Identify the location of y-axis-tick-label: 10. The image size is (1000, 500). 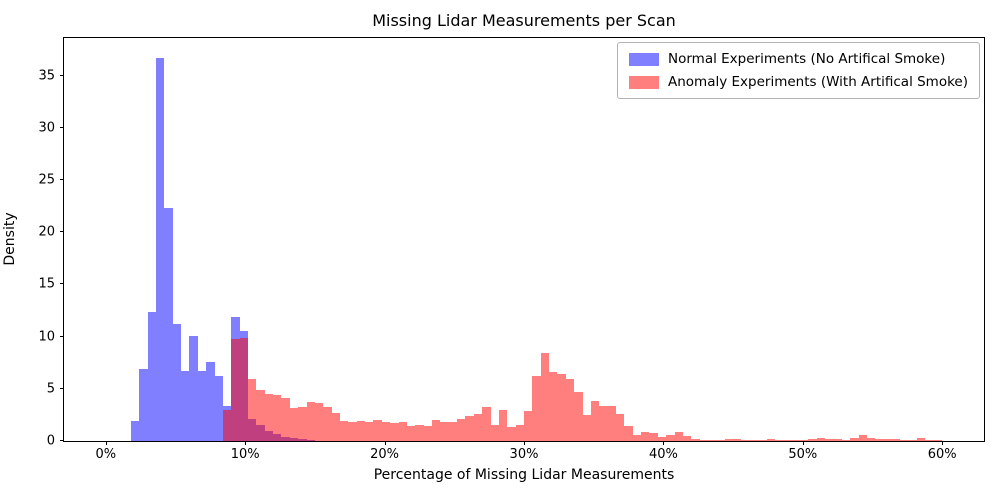
(46, 337).